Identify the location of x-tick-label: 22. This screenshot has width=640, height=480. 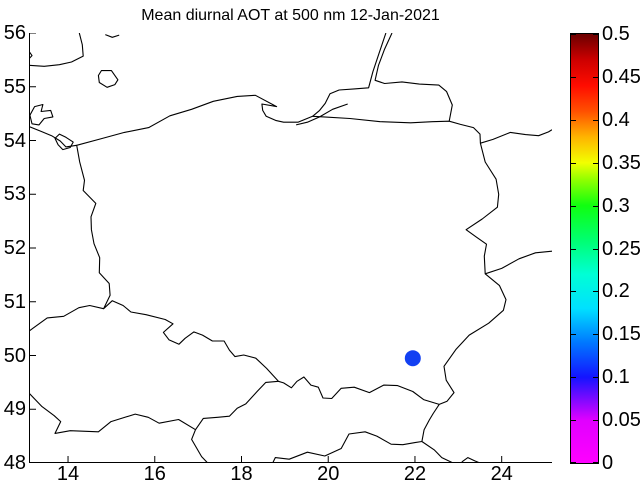
(415, 471).